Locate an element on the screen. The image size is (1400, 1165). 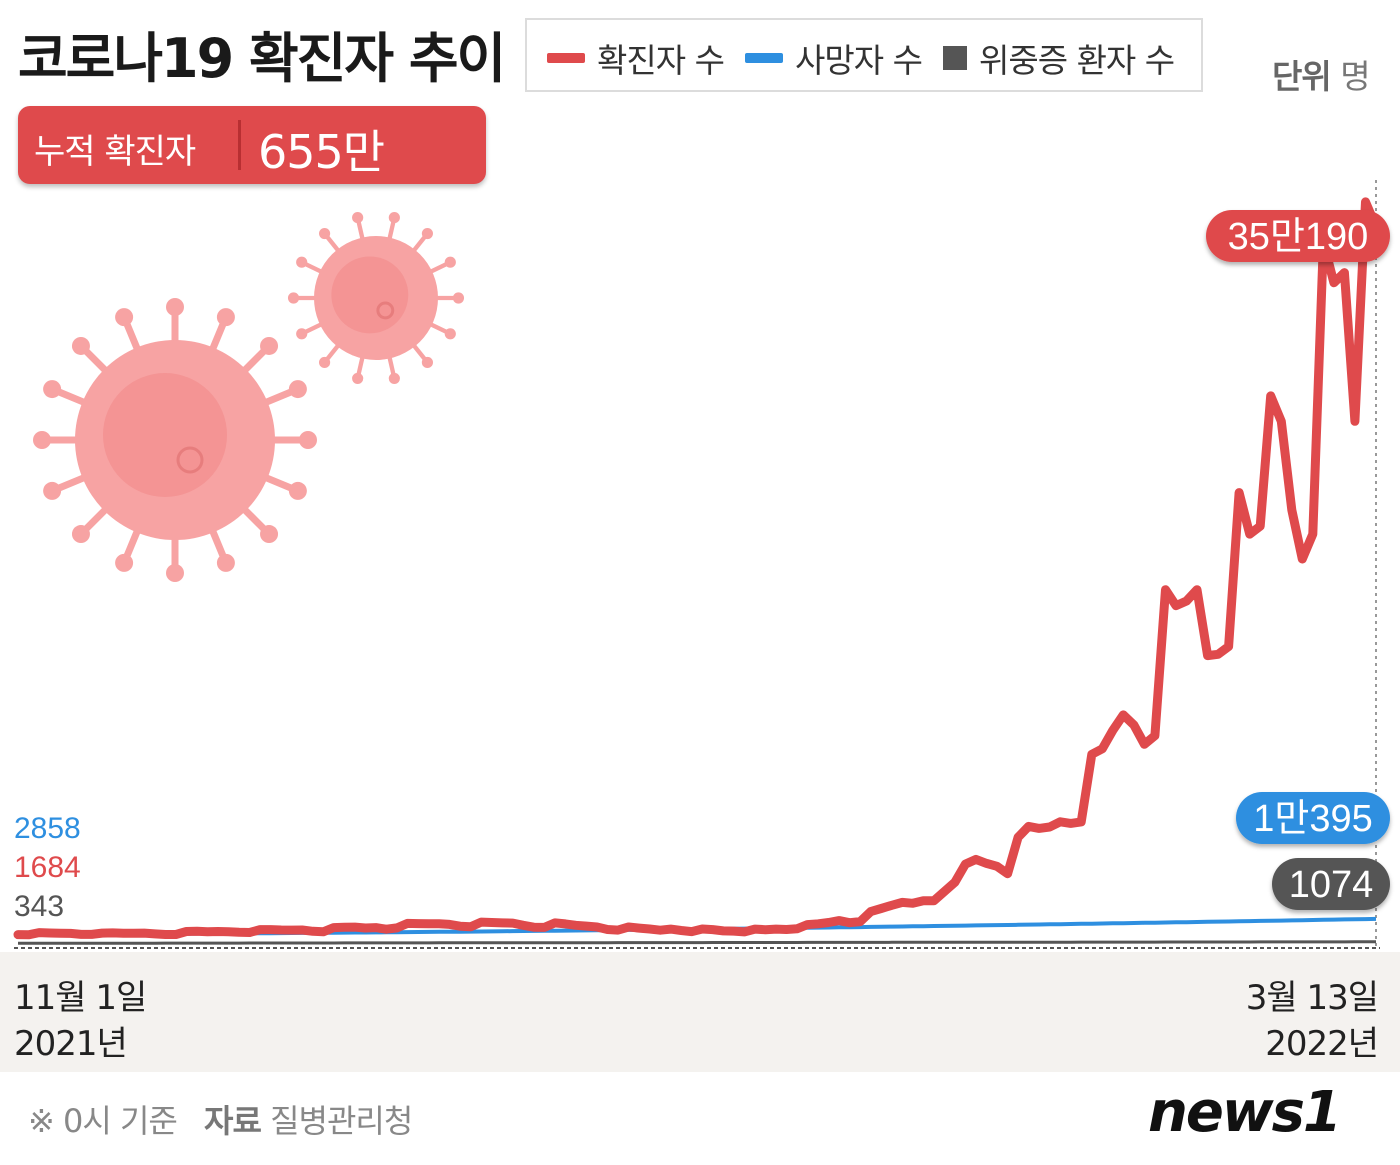
x-label-end-year: 2022년 is located at coordinates (1322, 1044).